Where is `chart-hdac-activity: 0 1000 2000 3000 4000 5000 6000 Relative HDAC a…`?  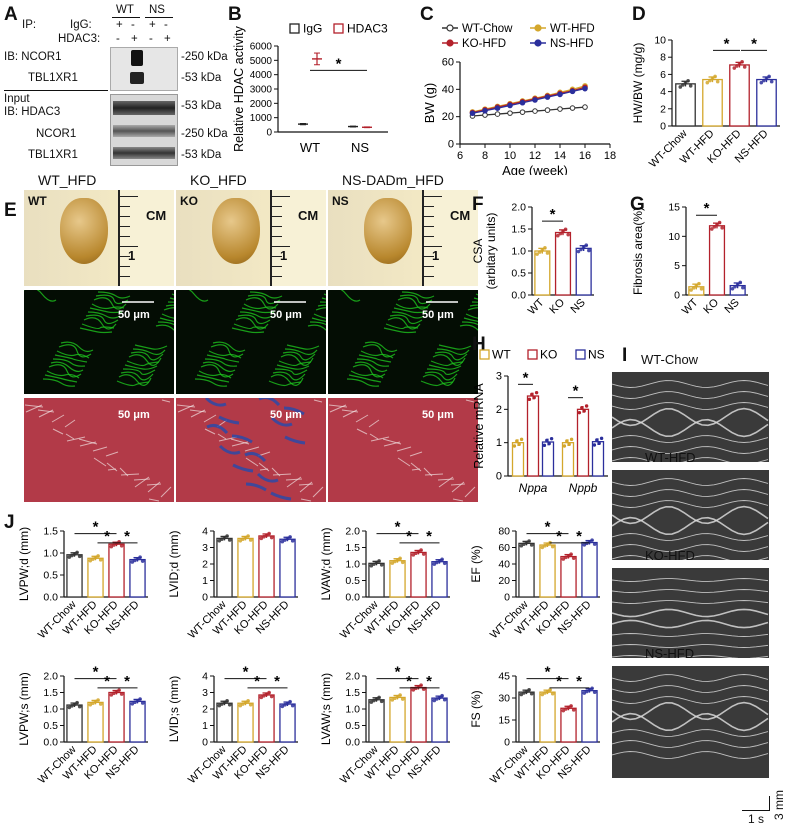
chart-hdac-activity: 0 1000 2000 3000 4000 5000 6000 Relative HDAC a… is located at coordinates (310, 89).